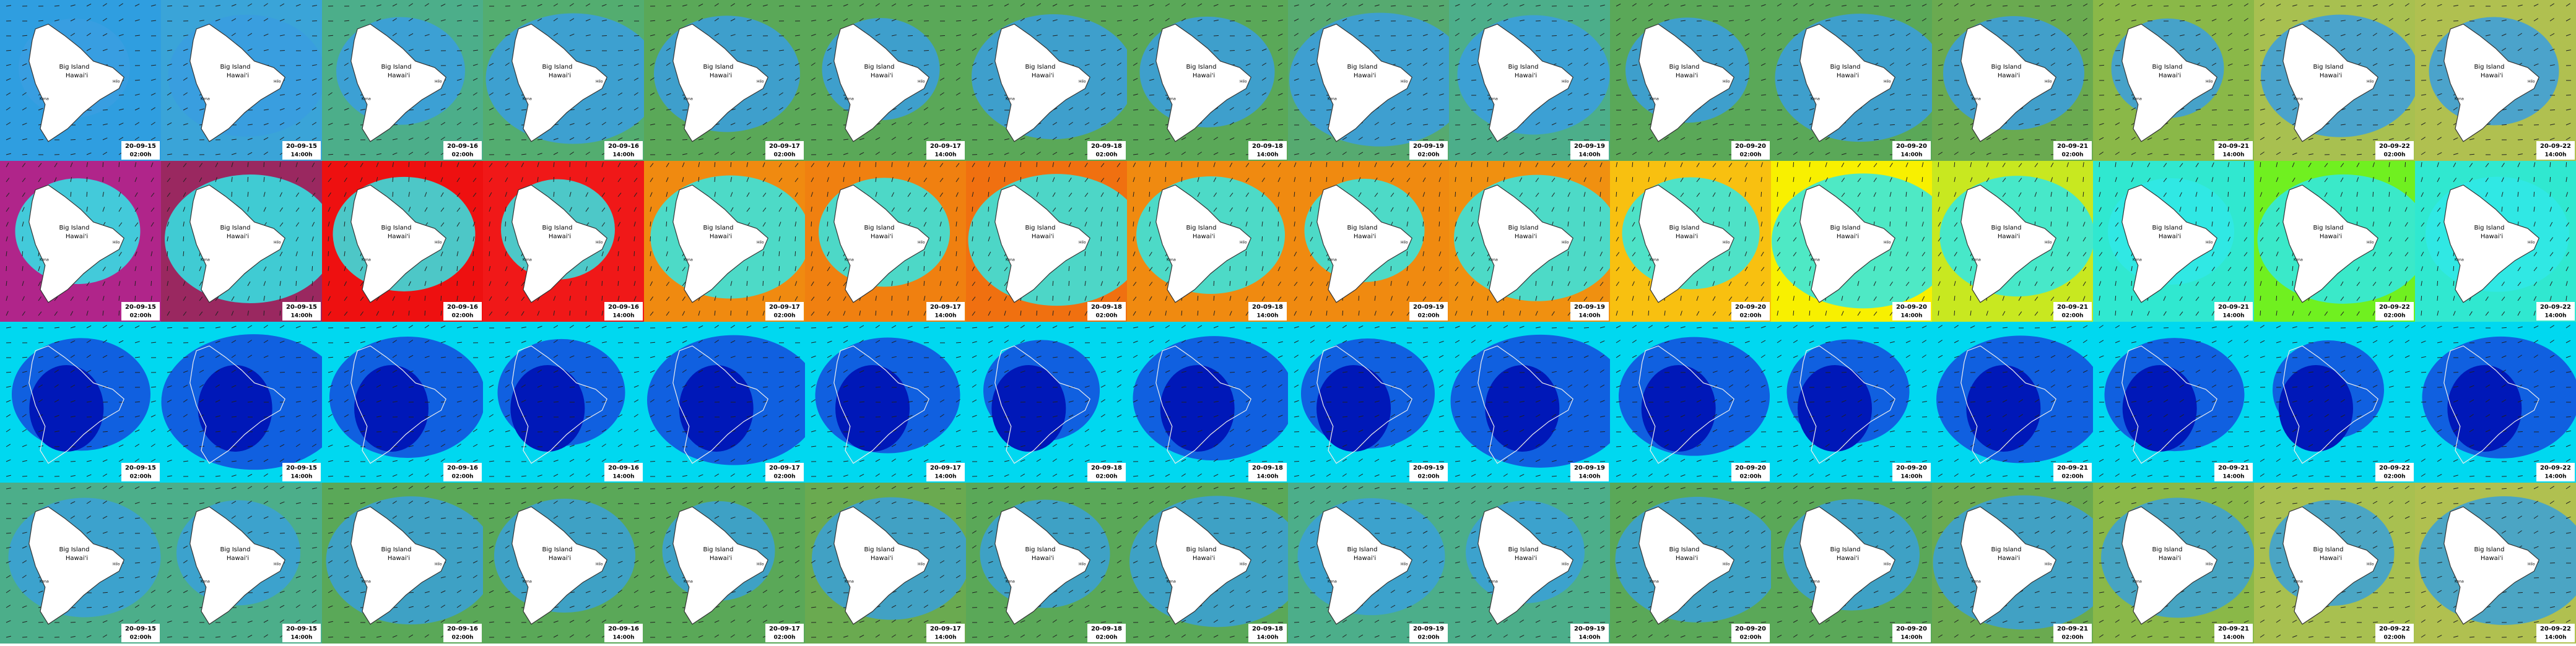 The width and height of the screenshot is (2576, 646). I want to click on timestamp-date: 20-09-15, so click(140, 146).